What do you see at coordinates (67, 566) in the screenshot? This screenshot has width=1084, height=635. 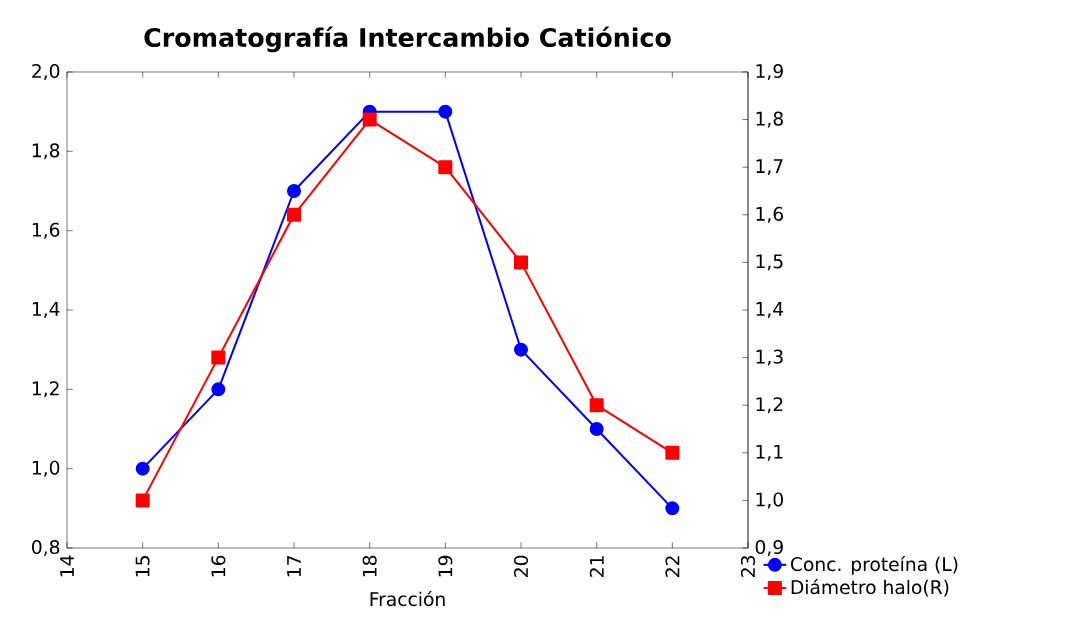 I see `x-tick-label: 14` at bounding box center [67, 566].